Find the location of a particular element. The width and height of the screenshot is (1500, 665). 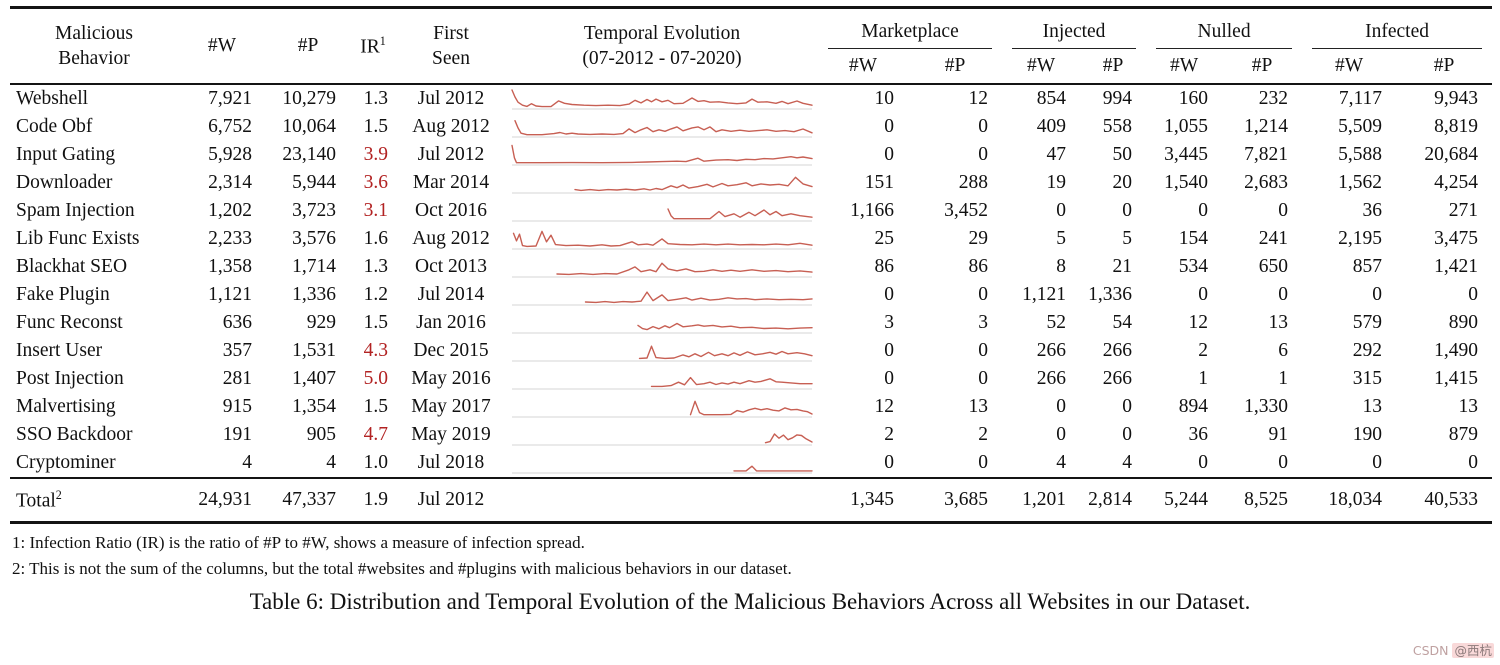

subcol-header-injected-w: #W is located at coordinates (1041, 65).